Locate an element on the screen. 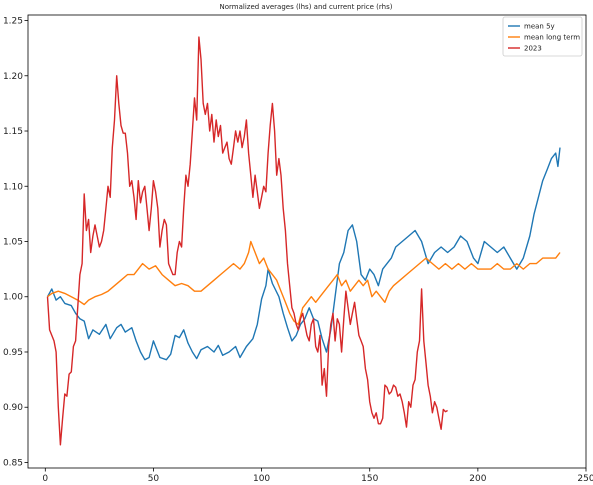 The width and height of the screenshot is (593, 485). legend-entry: mean 5y is located at coordinates (539, 27).